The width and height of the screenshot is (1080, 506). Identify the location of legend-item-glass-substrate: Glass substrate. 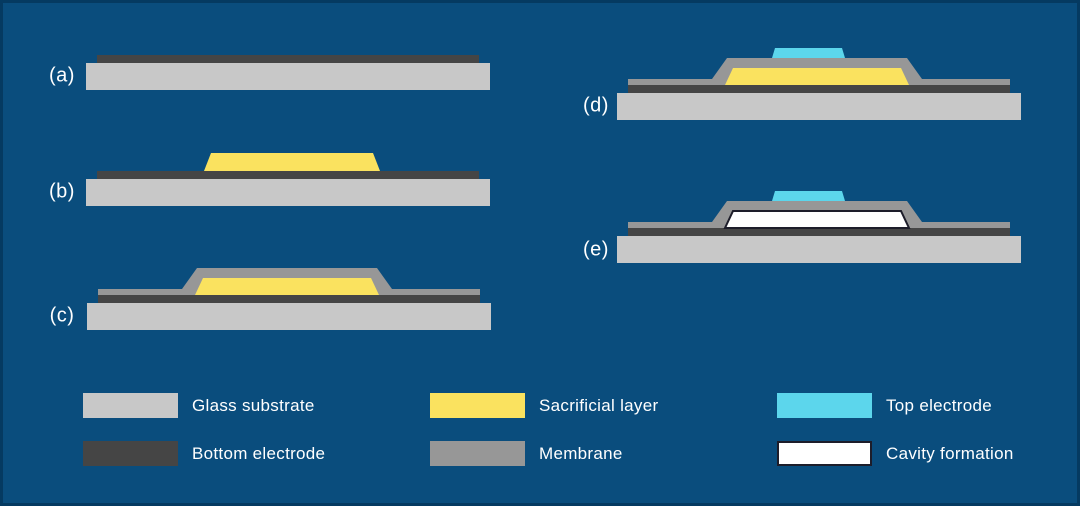
(199, 405).